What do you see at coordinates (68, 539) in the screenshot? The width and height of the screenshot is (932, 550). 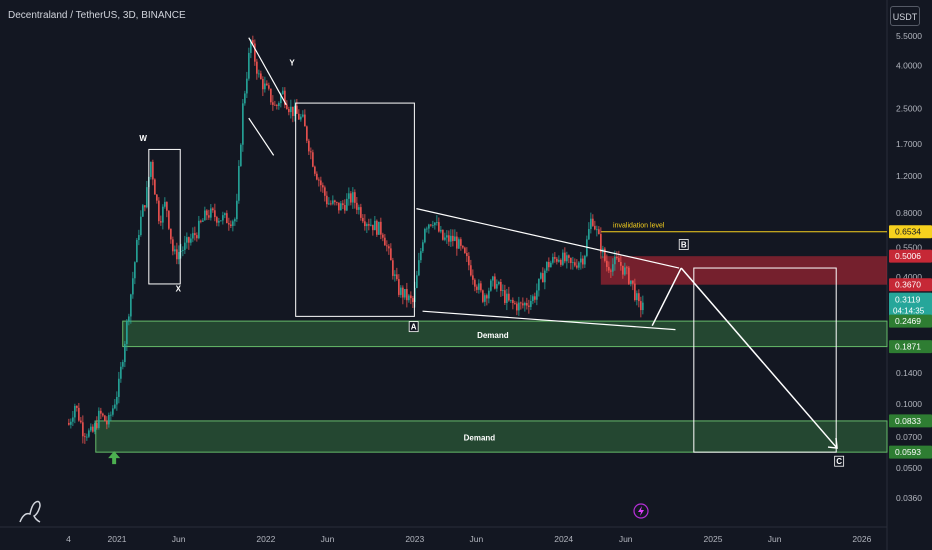 I see `x-tick-label: 4` at bounding box center [68, 539].